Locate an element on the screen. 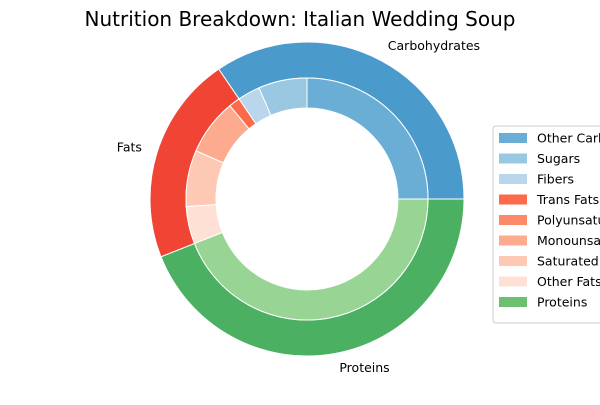 Image resolution: width=600 pixels, height=405 pixels. outer-label-carbohydrates: Carbohydrates is located at coordinates (434, 45).